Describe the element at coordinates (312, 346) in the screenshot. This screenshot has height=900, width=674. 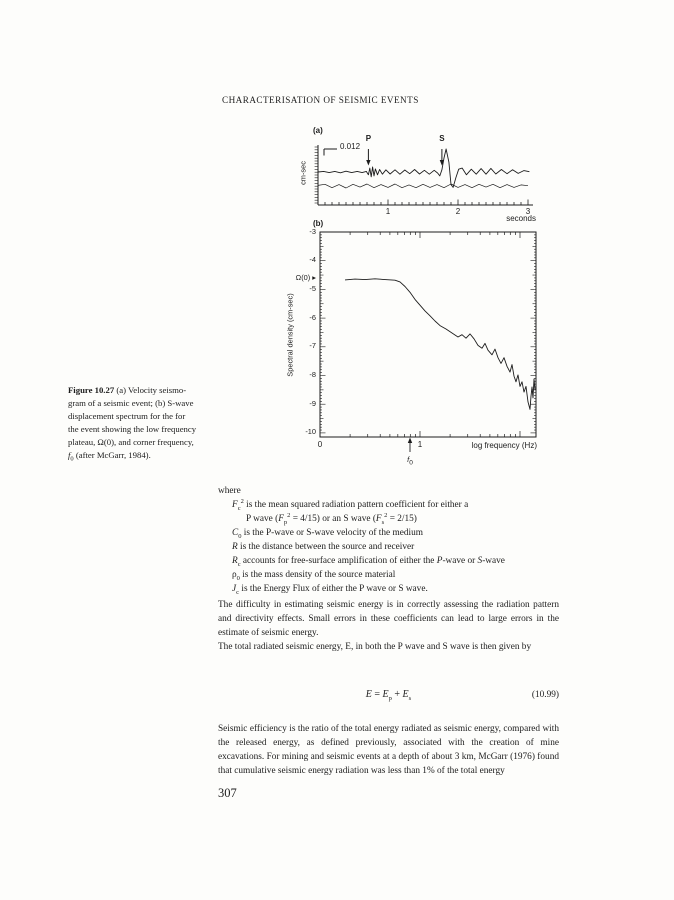
I see `panel-b-ytick--7: -7` at that location.